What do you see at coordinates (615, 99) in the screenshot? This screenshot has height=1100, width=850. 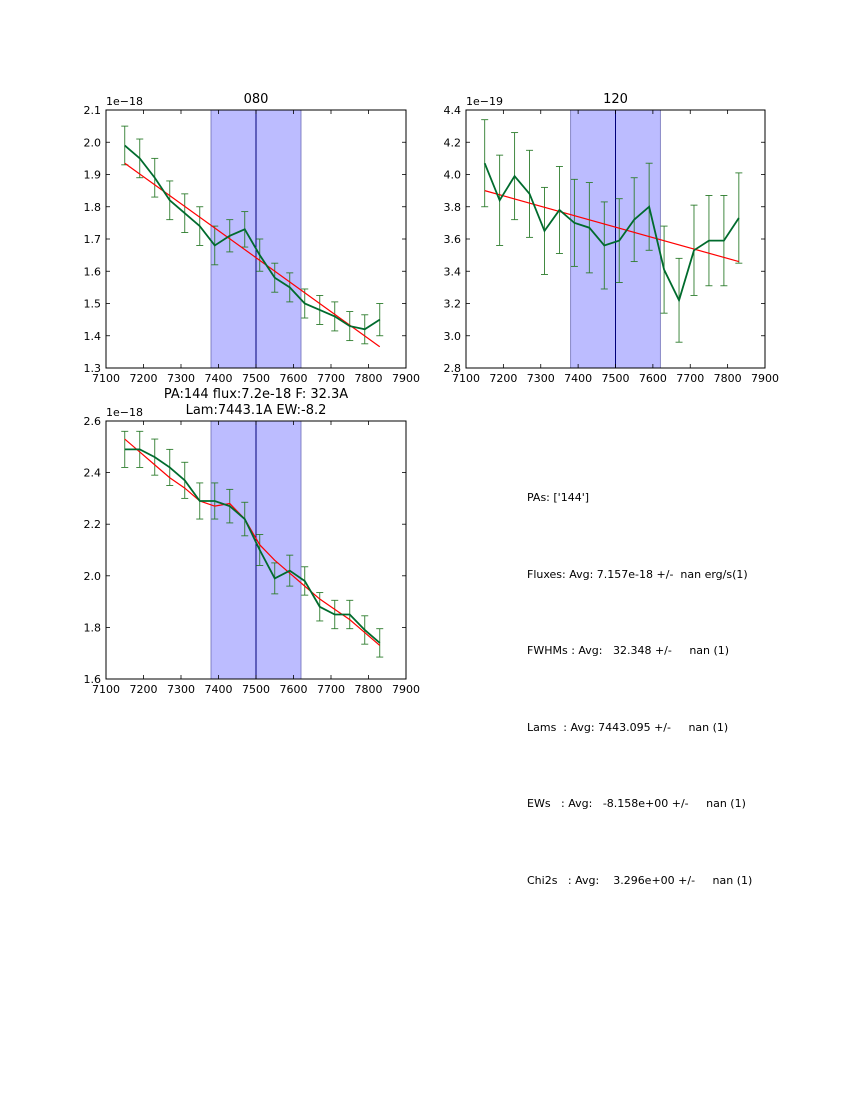 I see `chart-title: 120` at bounding box center [615, 99].